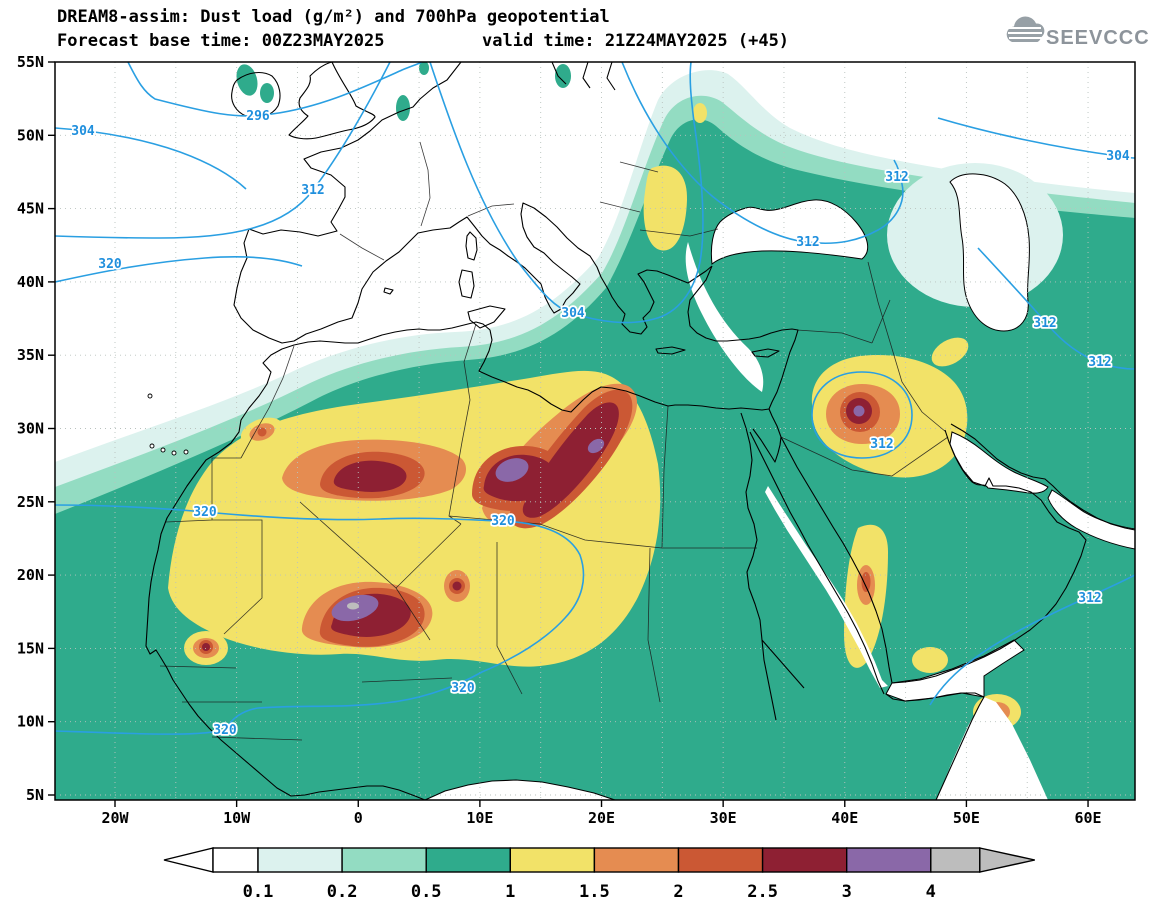 The height and width of the screenshot is (907, 1165). Describe the element at coordinates (859, 411) in the screenshot. I see `dust-region-3-levant` at that location.